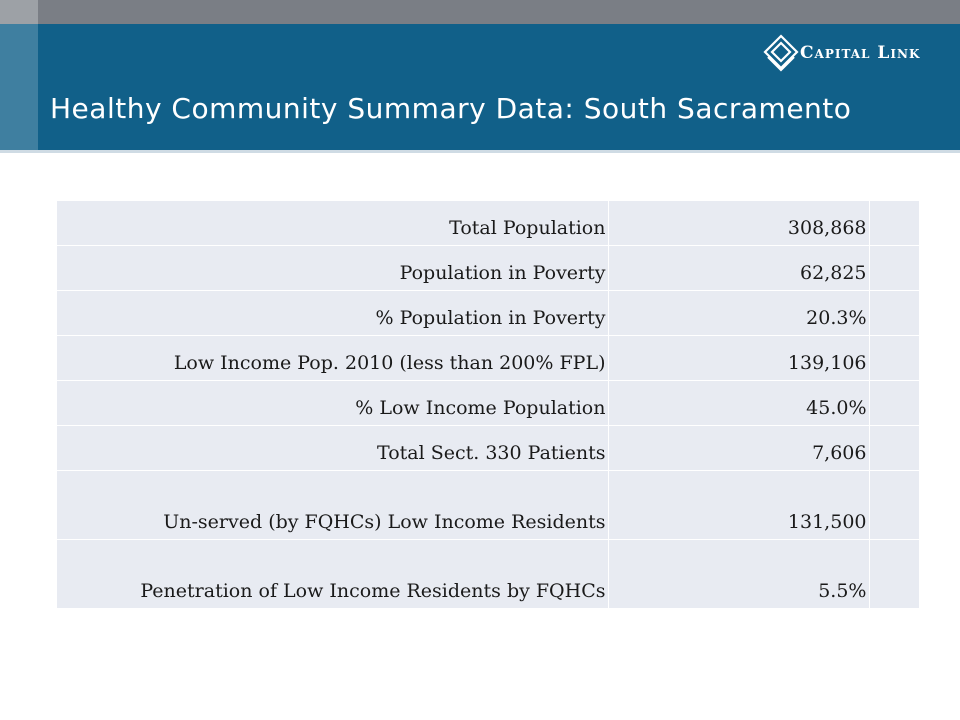  Describe the element at coordinates (739, 448) in the screenshot. I see `row-value: 7,606` at that location.